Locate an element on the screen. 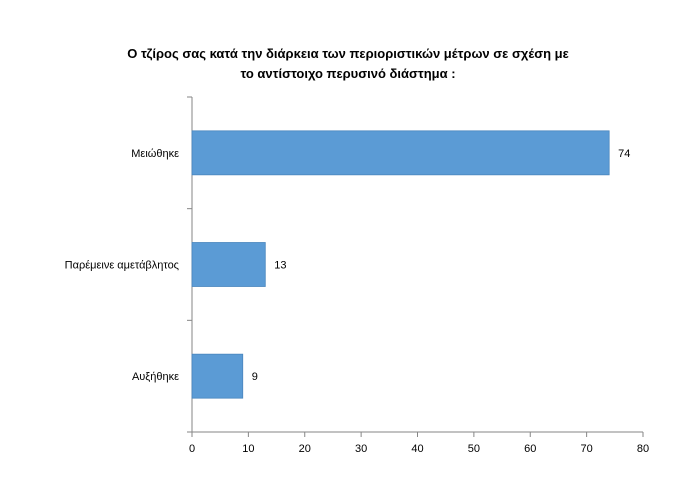 This screenshot has height=485, width=688. x-tick-label: 20 is located at coordinates (305, 449).